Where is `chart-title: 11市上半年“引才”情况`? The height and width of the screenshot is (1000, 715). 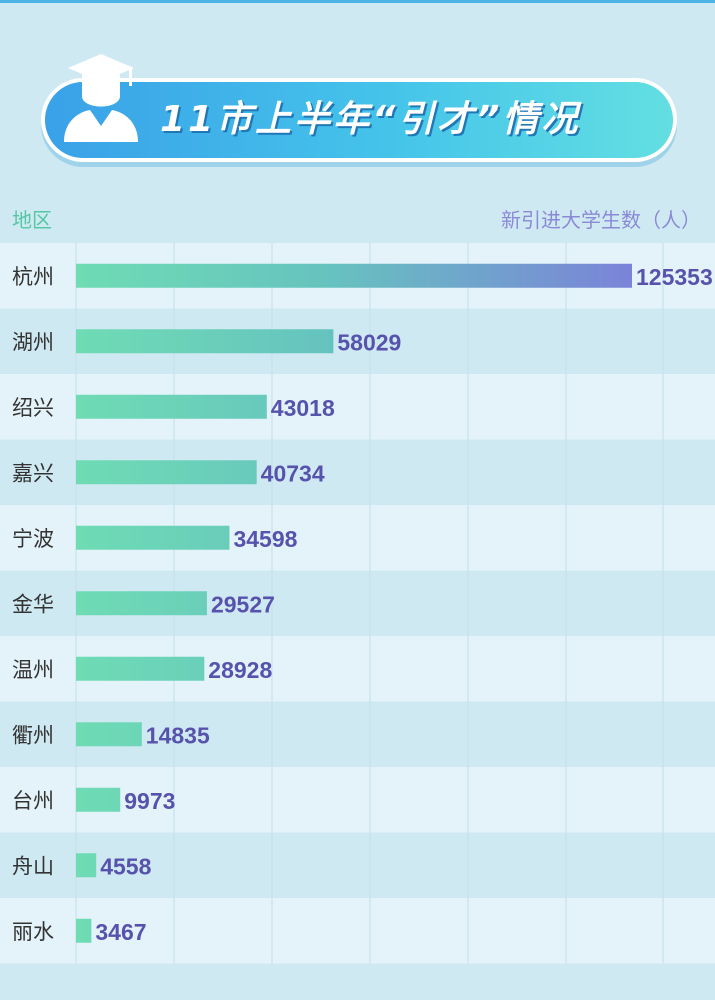 chart-title: 11市上半年“引才”情况 is located at coordinates (370, 119).